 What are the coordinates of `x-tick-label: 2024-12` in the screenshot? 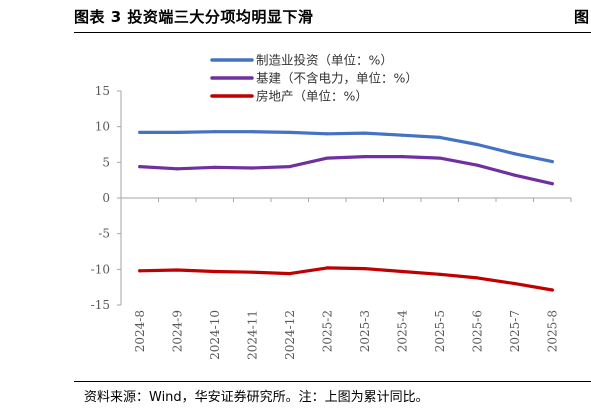 It's located at (290, 335).